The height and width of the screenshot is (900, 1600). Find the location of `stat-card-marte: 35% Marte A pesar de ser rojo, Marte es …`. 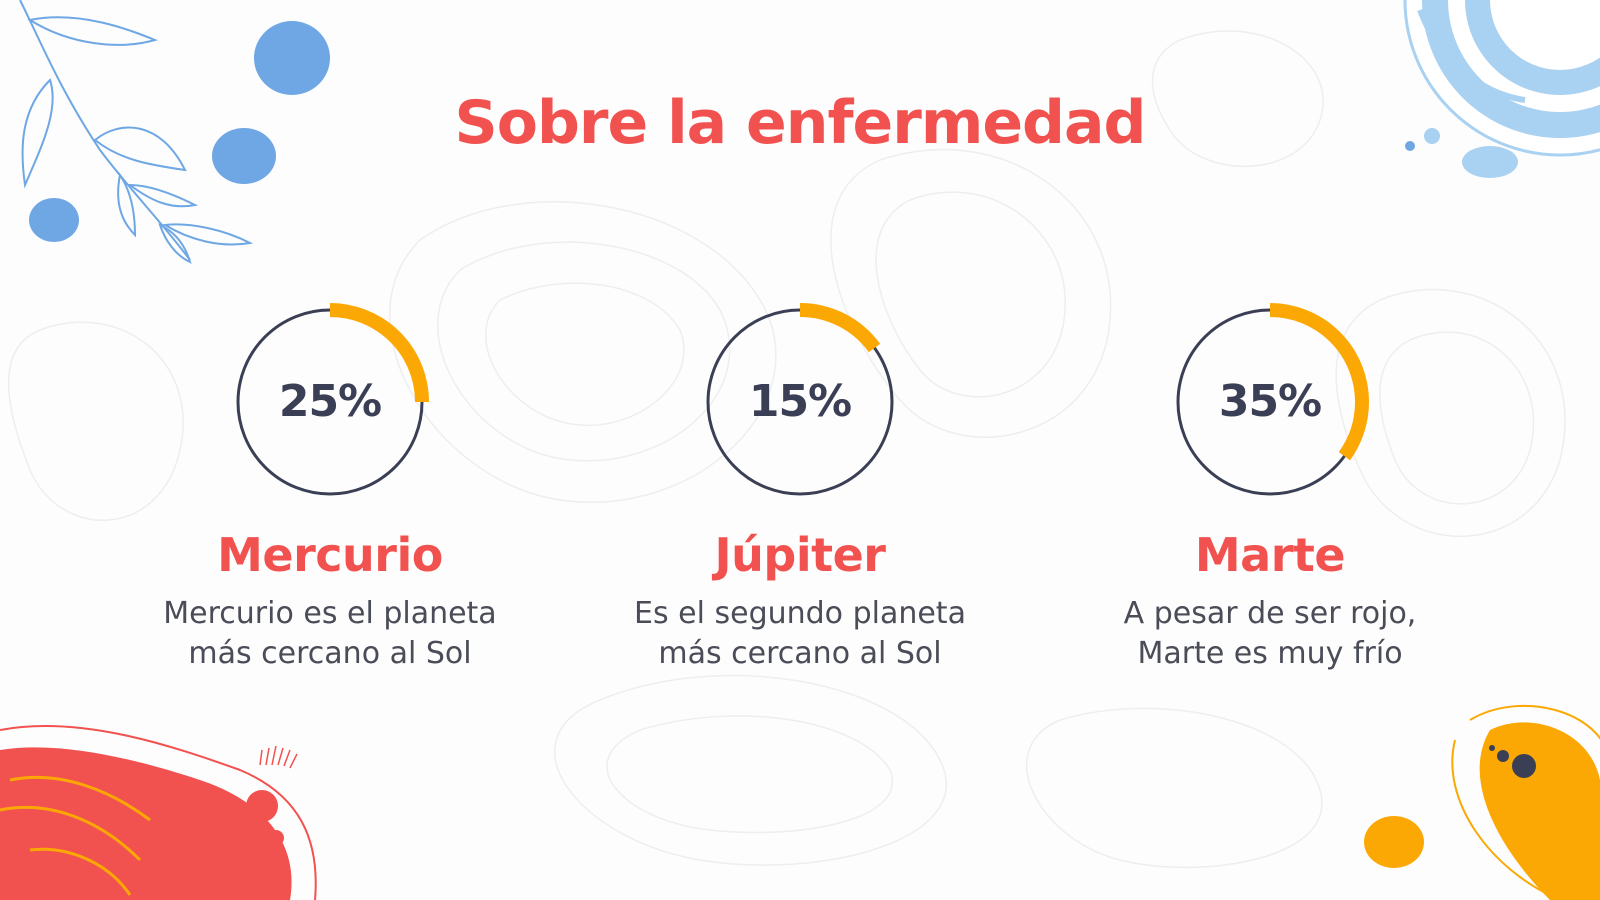

stat-card-marte: 35% Marte A pesar de ser rojo, Marte es … is located at coordinates (1270, 487).